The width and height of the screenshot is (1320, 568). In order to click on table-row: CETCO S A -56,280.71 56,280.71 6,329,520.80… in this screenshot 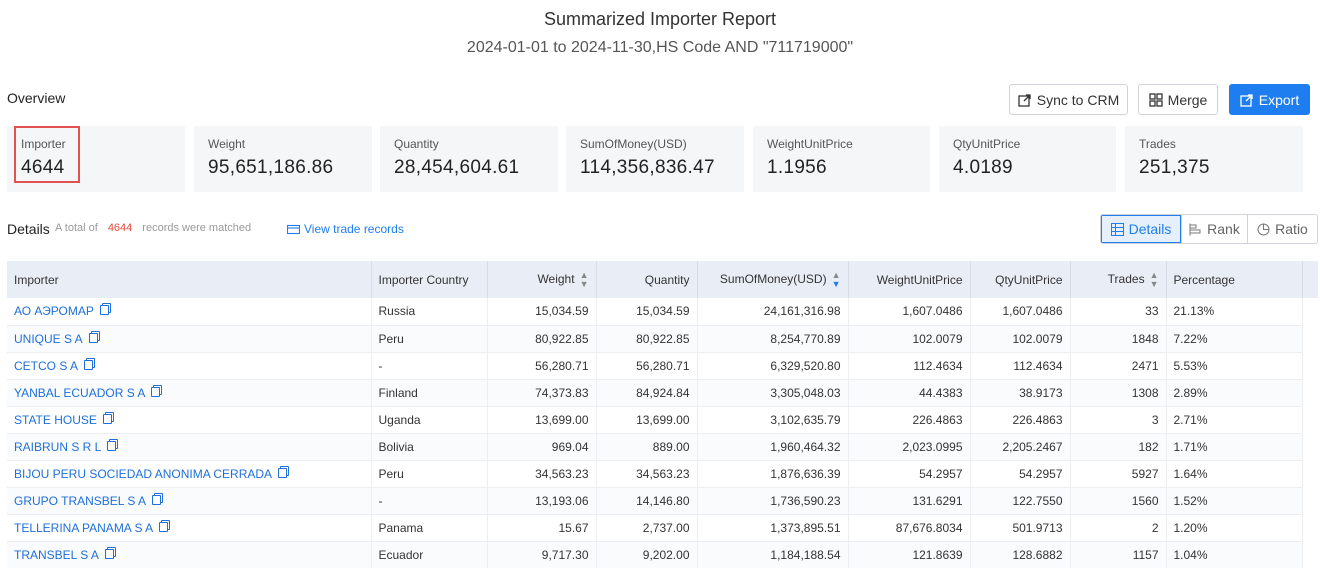, I will do `click(662, 366)`.